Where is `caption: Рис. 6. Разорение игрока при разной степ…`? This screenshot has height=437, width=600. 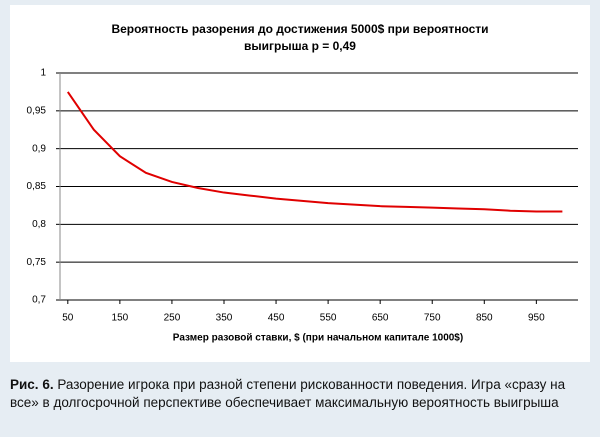
caption: Рис. 6. Разорение игрока при разной степ… is located at coordinates (295, 394).